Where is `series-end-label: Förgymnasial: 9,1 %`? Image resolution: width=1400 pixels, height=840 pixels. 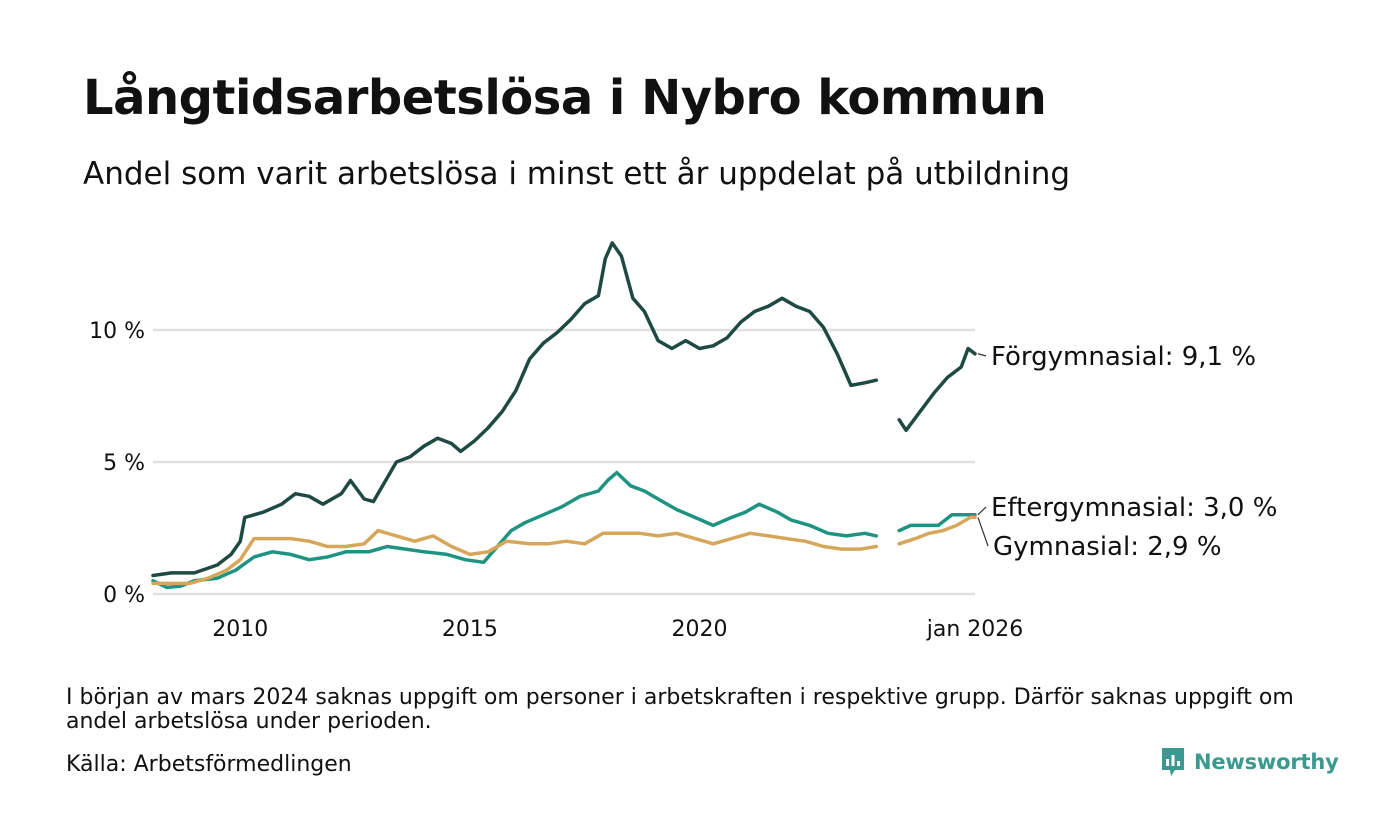
series-end-label: Förgymnasial: 9,1 % is located at coordinates (1123, 357).